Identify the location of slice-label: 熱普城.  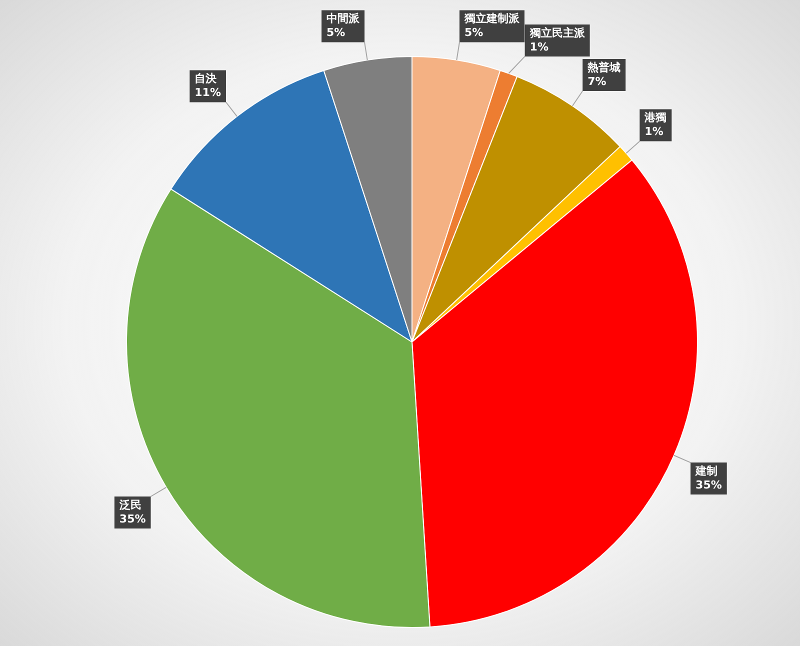
(603, 67).